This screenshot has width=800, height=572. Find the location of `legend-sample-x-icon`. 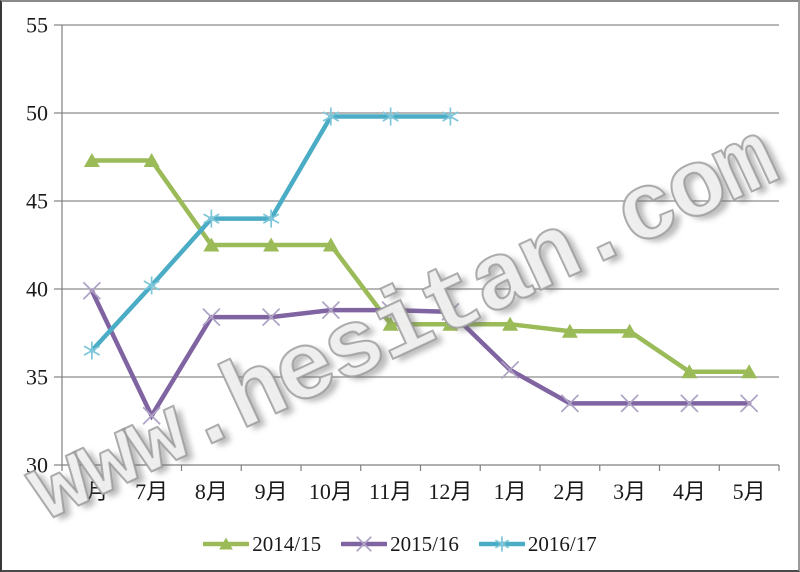

legend-sample-x-icon is located at coordinates (364, 544).